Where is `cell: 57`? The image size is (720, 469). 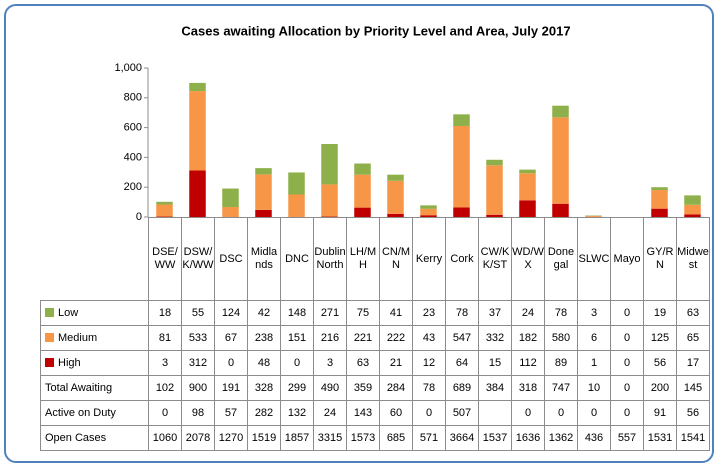 cell: 57 is located at coordinates (231, 413).